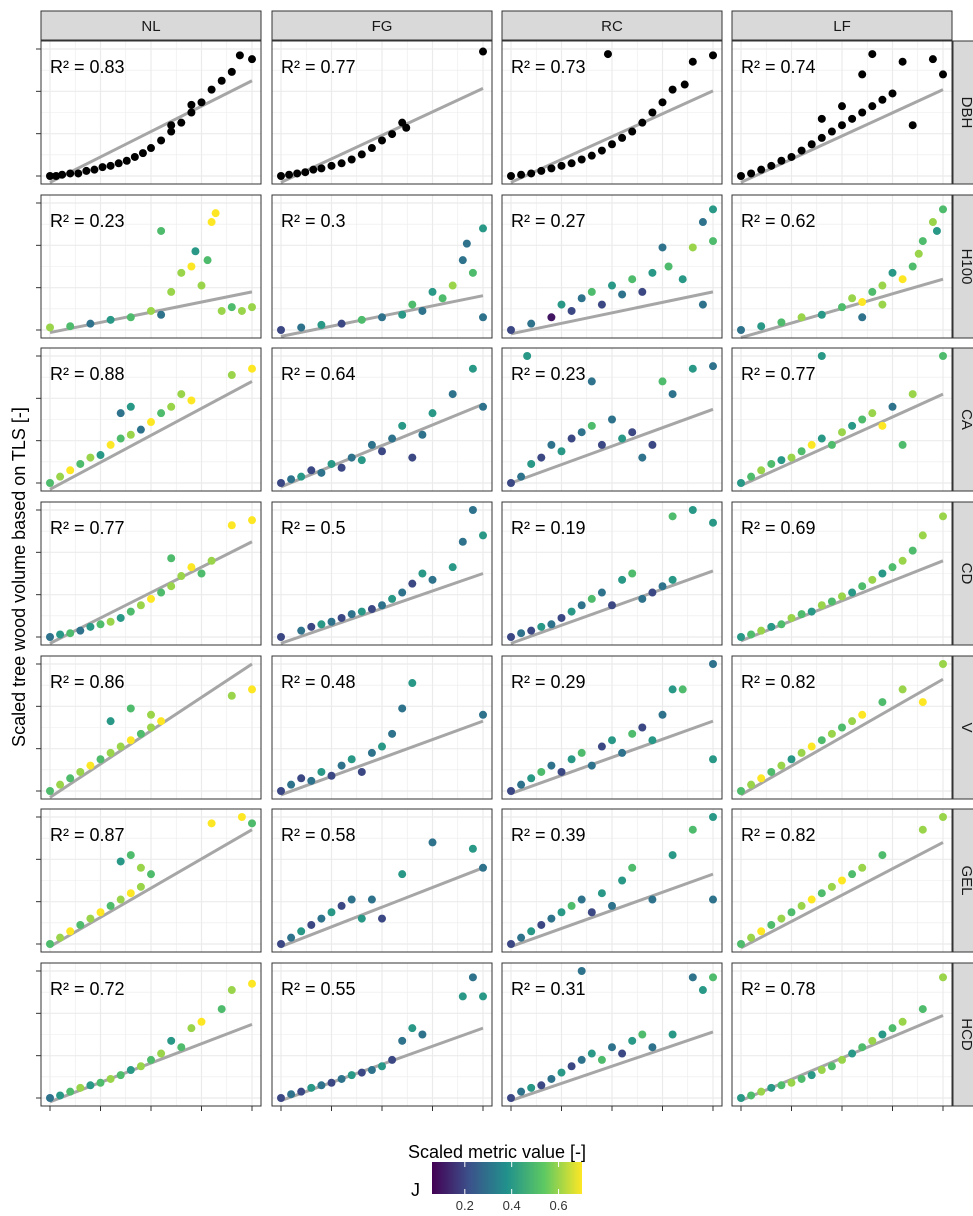 The width and height of the screenshot is (973, 1216). What do you see at coordinates (965, 727) in the screenshot?
I see `strip-label-v: V` at bounding box center [965, 727].